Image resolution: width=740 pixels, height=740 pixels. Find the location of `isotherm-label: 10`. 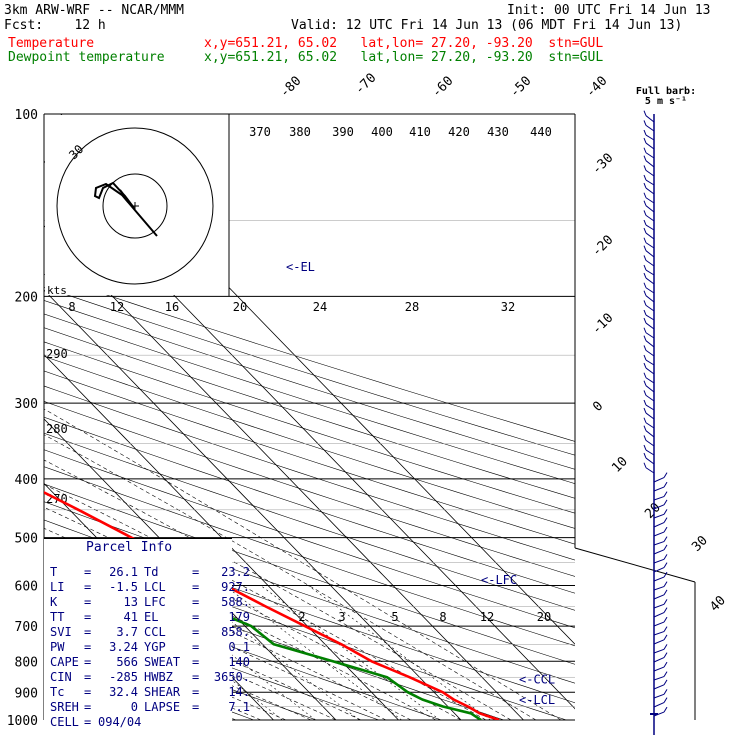

isotherm-label: 10 is located at coordinates (620, 465).